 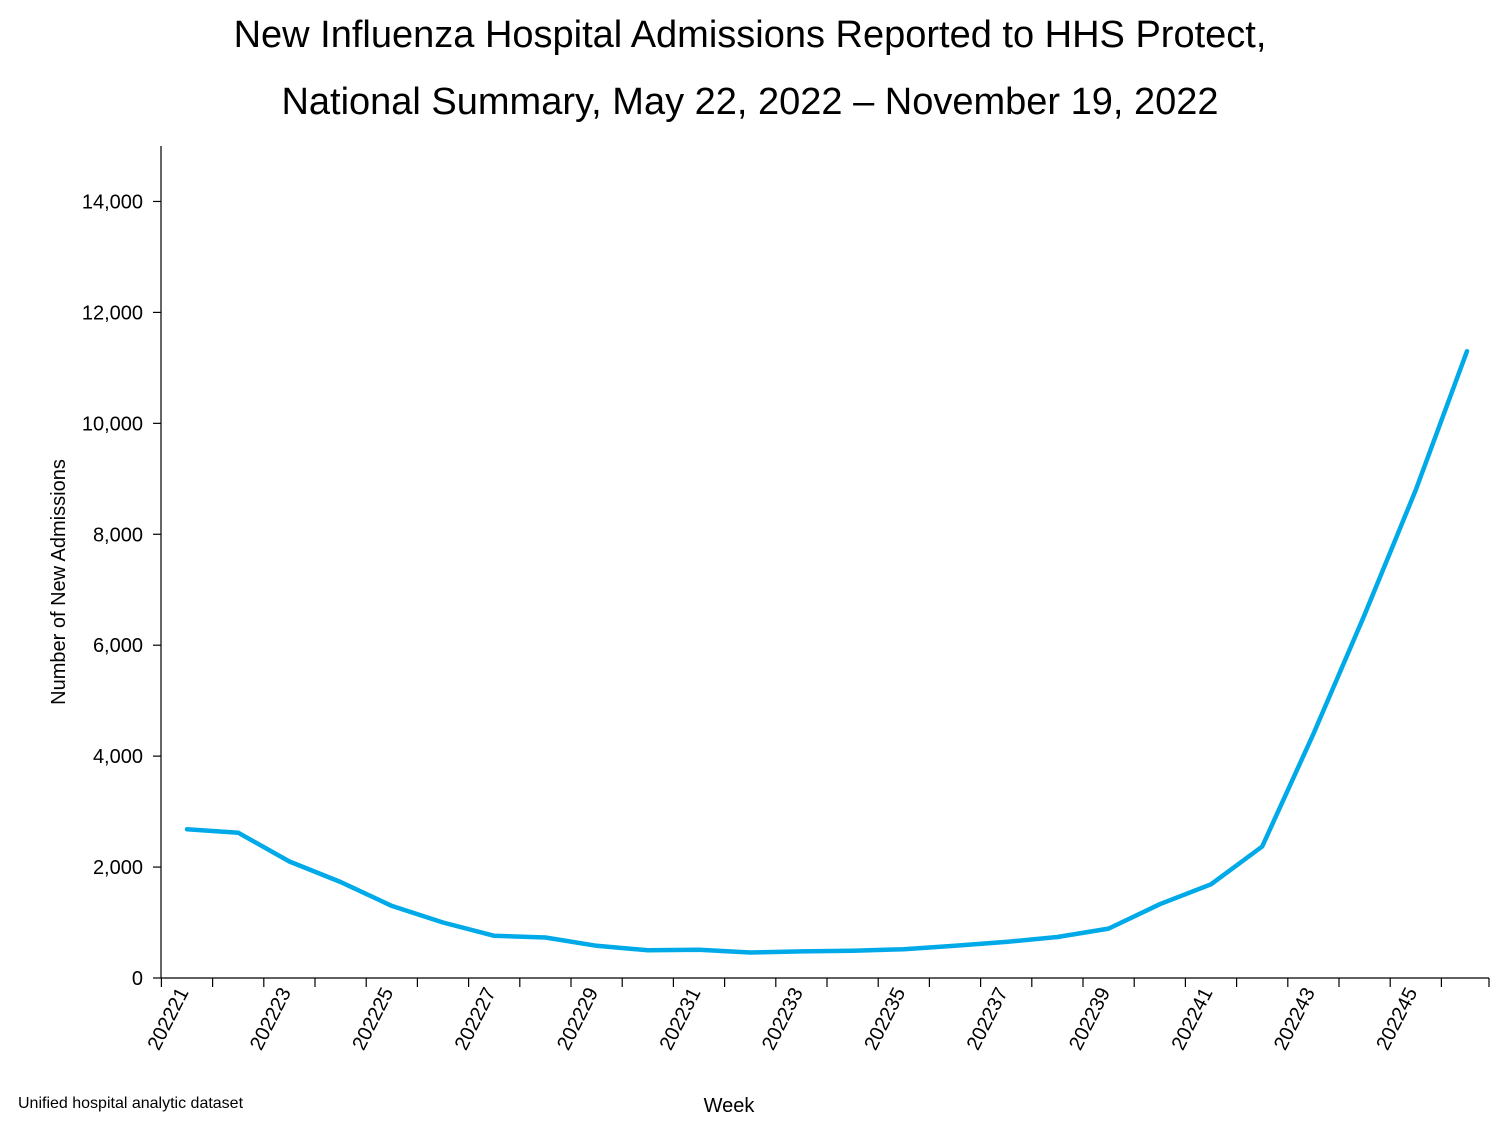 What do you see at coordinates (118, 868) in the screenshot?
I see `y-tick-label: 2,000` at bounding box center [118, 868].